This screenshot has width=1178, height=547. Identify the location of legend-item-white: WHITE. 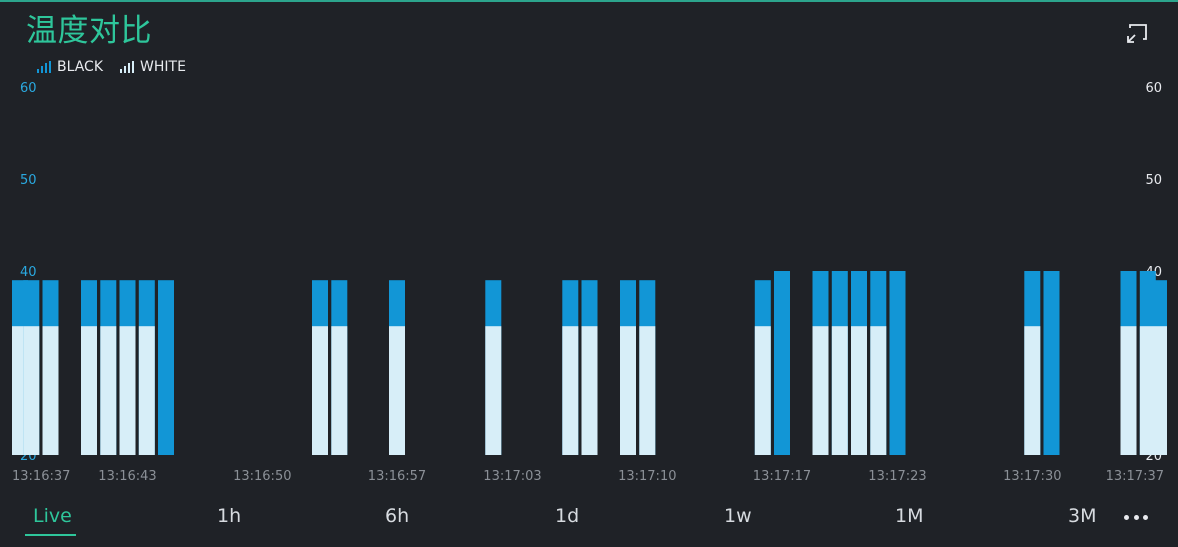
(153, 67).